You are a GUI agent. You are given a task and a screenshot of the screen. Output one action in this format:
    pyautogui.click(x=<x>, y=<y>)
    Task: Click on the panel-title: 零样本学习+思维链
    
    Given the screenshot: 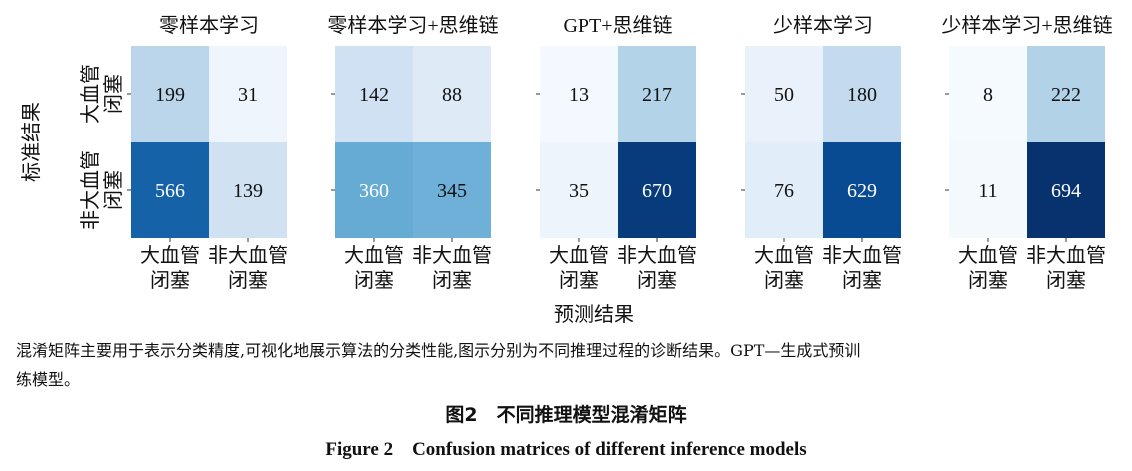 What is the action you would take?
    pyautogui.click(x=412, y=25)
    